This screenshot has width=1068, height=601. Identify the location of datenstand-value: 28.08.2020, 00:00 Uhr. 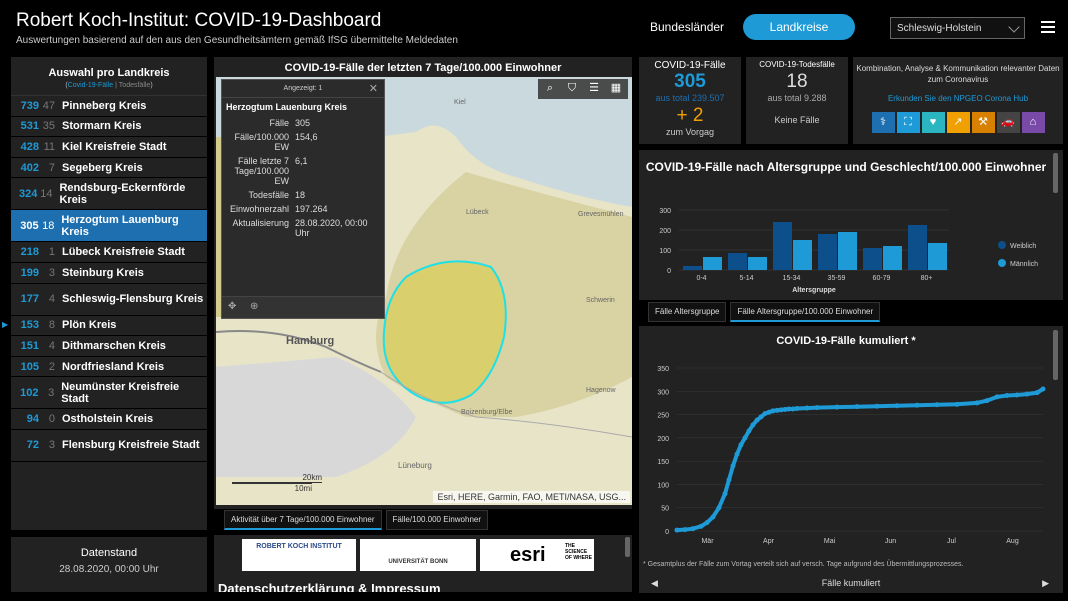
(109, 569).